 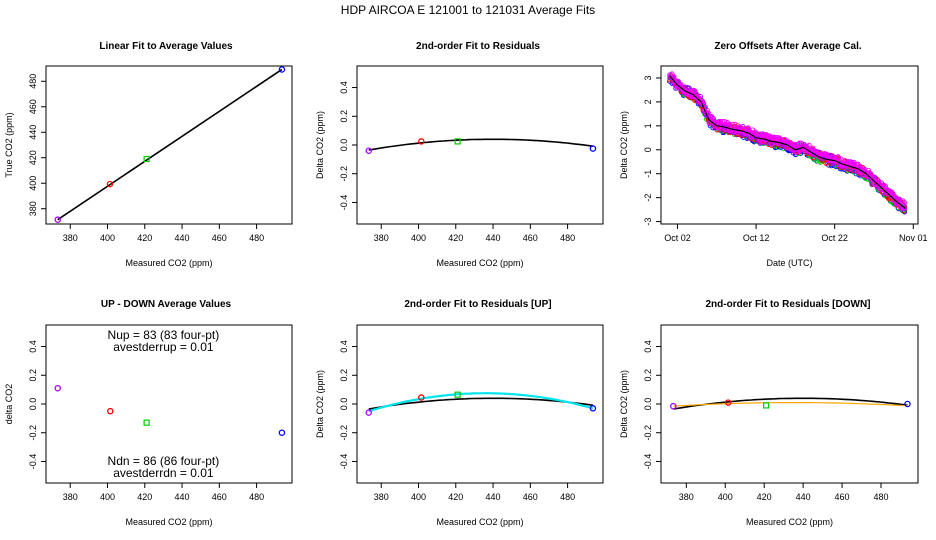 What do you see at coordinates (33, 183) in the screenshot?
I see `y-tick-label: 400` at bounding box center [33, 183].